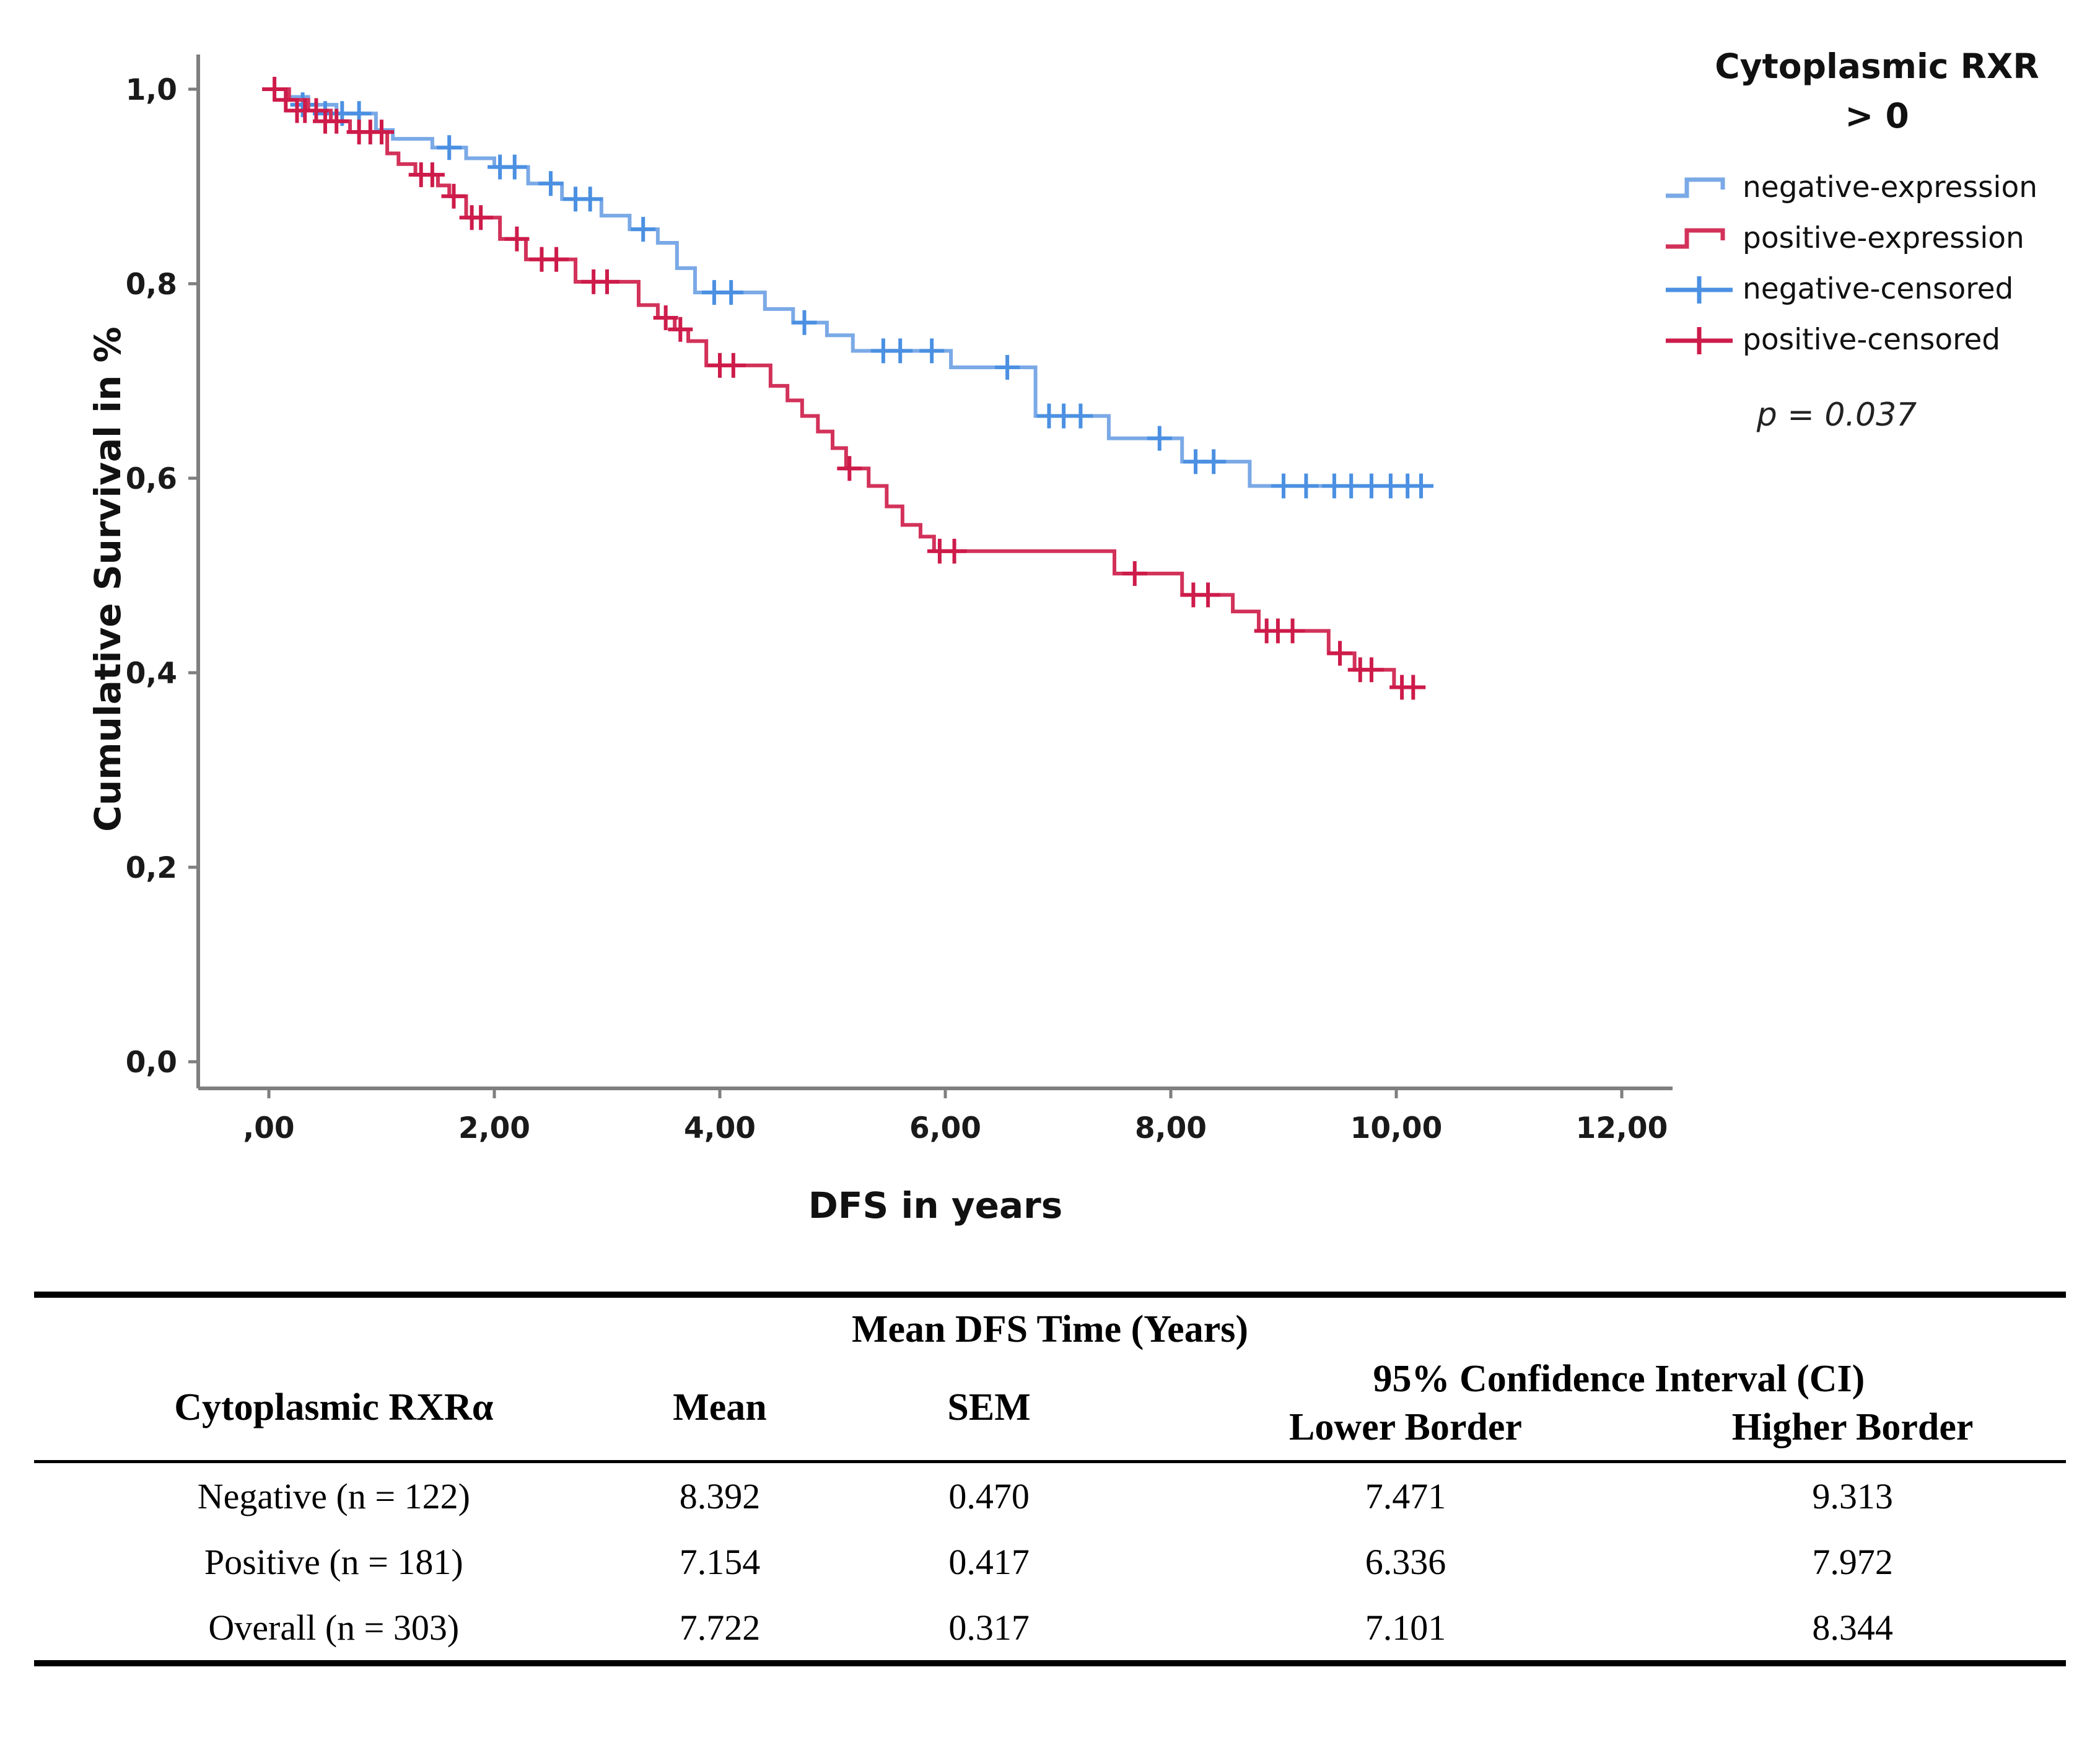  Describe the element at coordinates (1622, 1128) in the screenshot. I see `x-tick-label: 12,00` at that location.